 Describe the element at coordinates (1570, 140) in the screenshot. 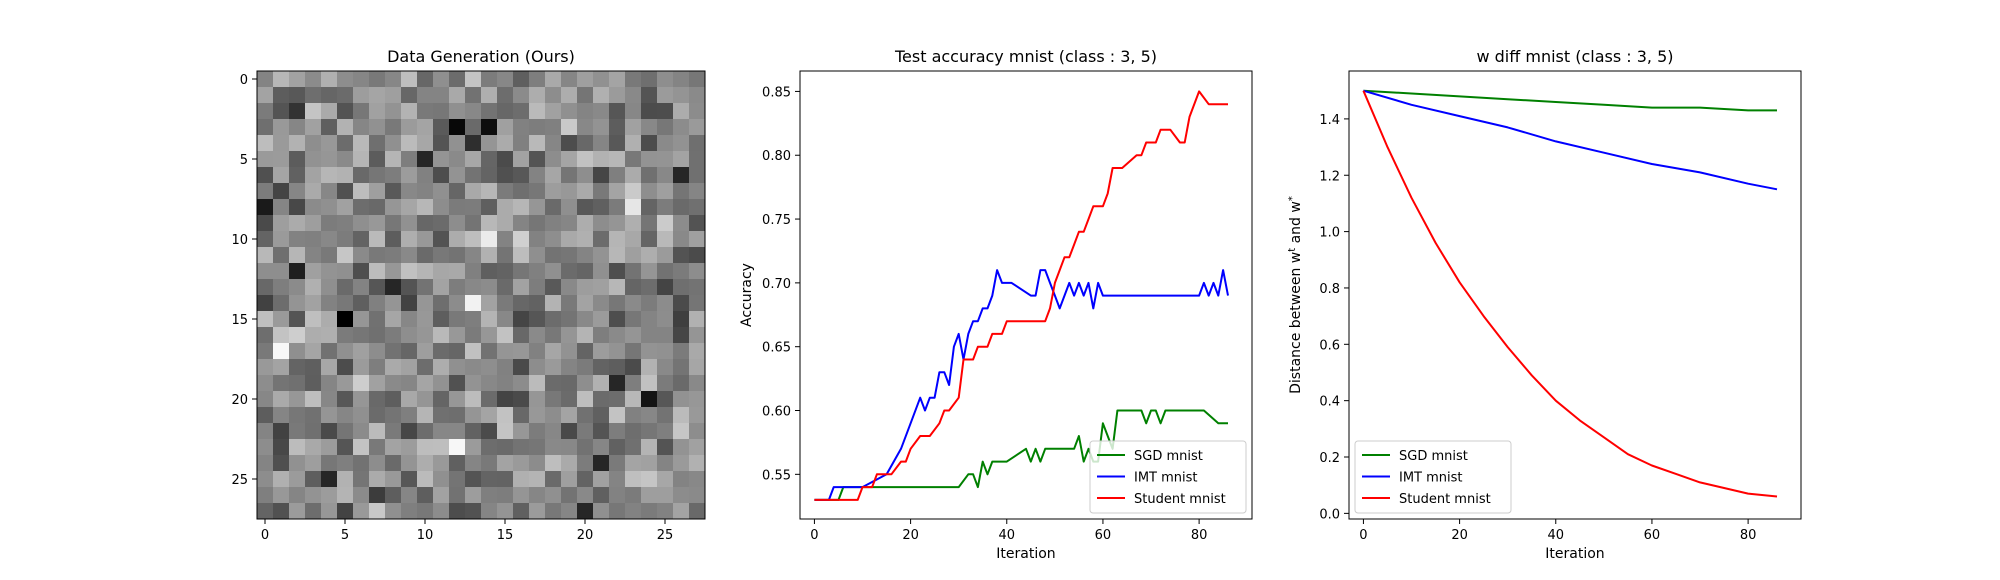

I see `series-line-imt` at that location.